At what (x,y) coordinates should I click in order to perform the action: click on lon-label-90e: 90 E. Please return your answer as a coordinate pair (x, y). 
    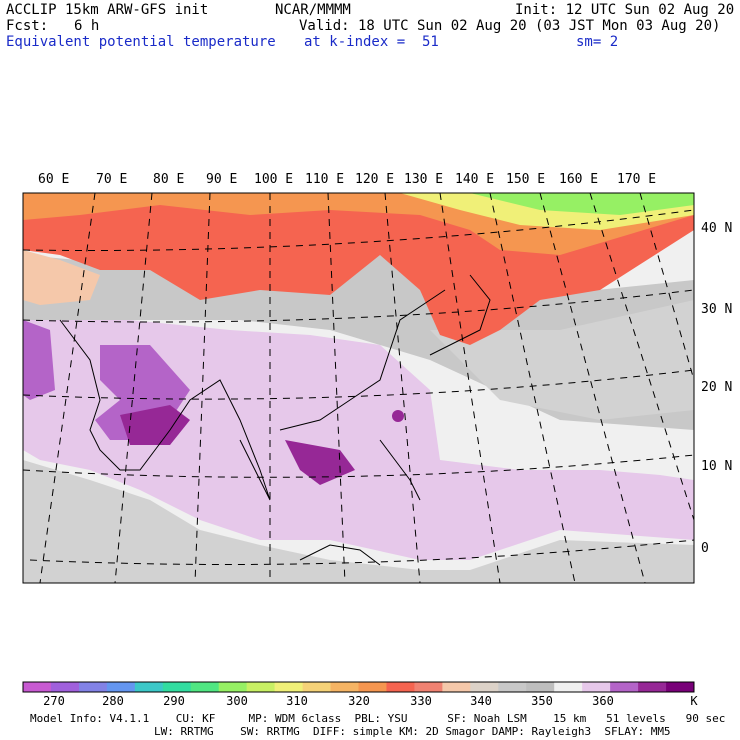
    Looking at the image, I should click on (222, 179).